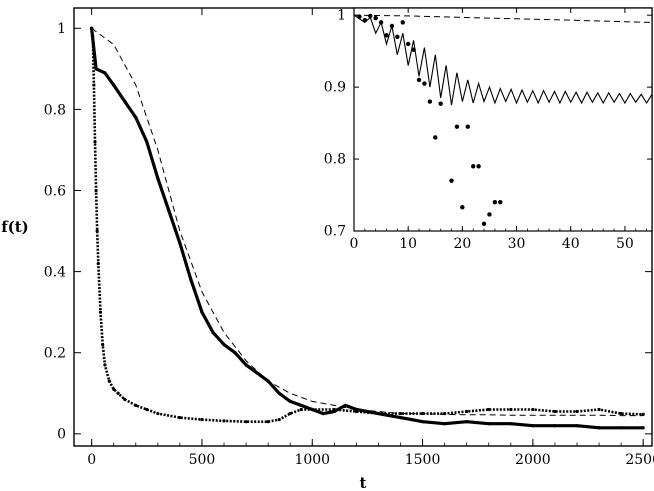 The image size is (654, 491). What do you see at coordinates (55, 110) in the screenshot?
I see `main-y-tick-label: 0.8` at bounding box center [55, 110].